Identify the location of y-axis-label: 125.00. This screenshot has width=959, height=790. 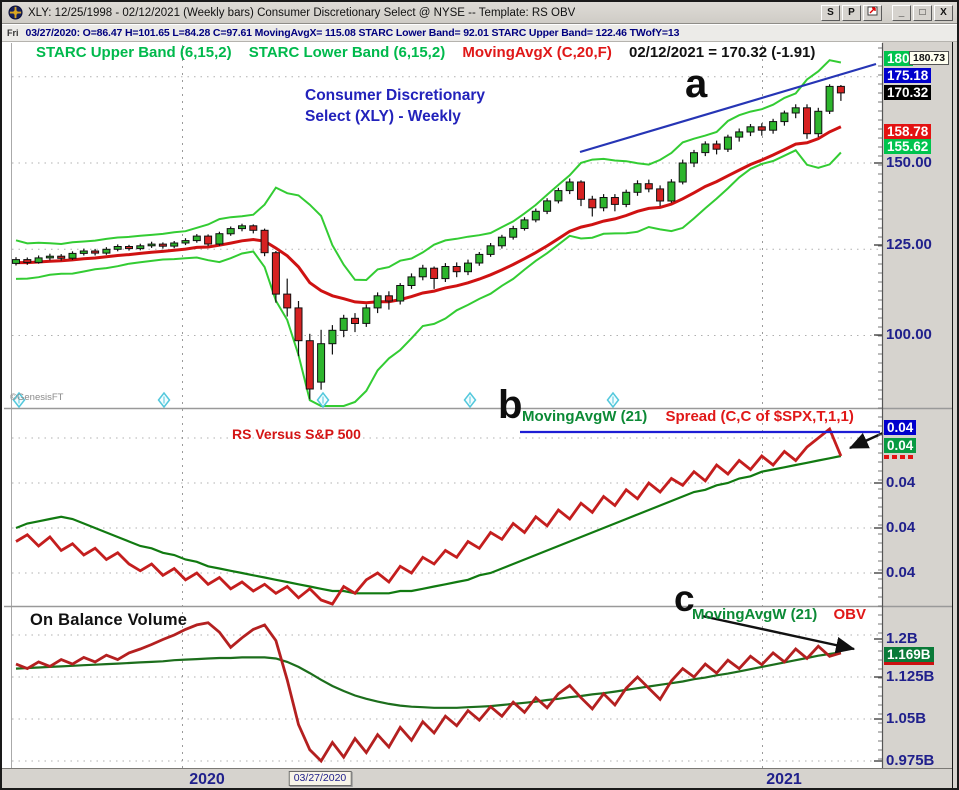
(909, 244).